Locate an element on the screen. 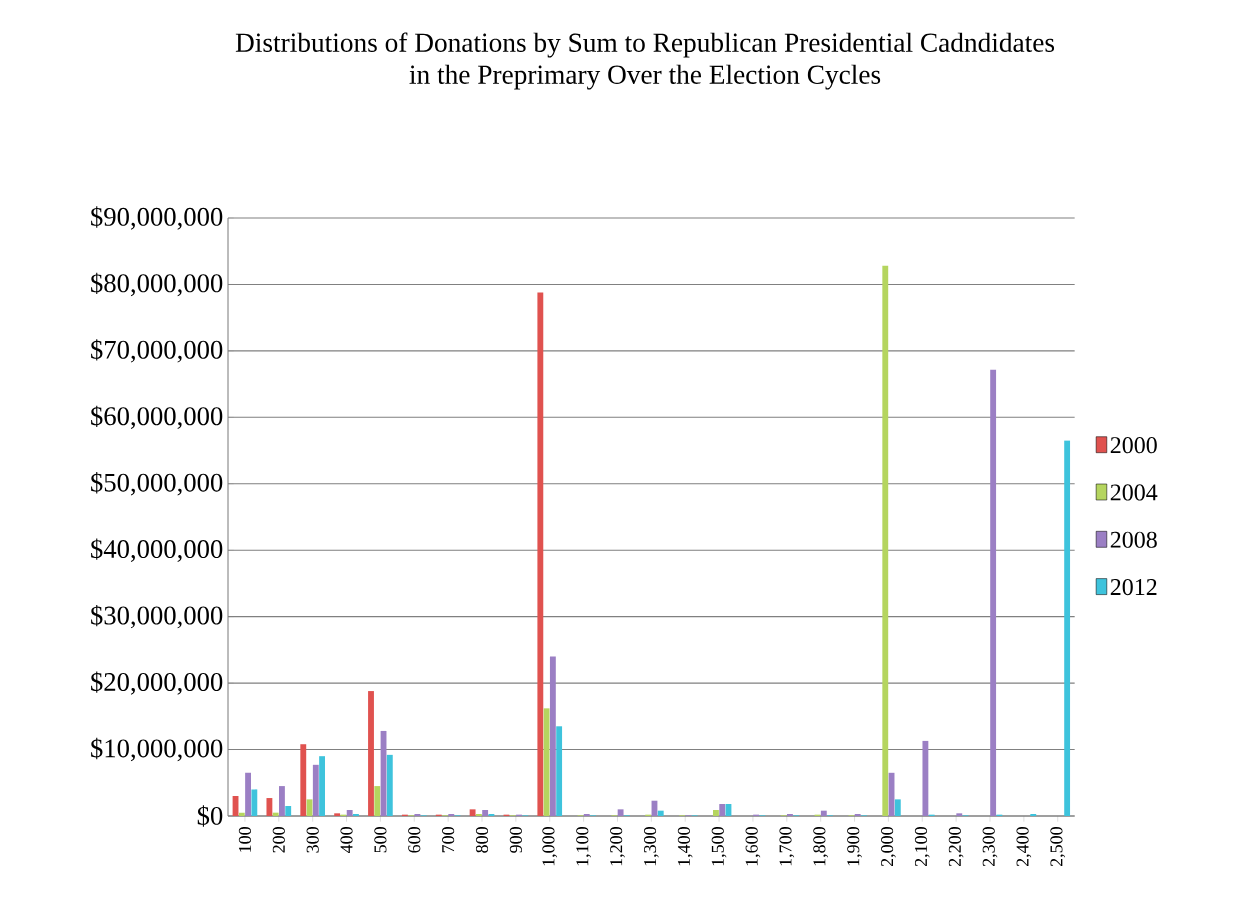 The image size is (1245, 909). y-tick-label: $50,000,000 is located at coordinates (157, 484).